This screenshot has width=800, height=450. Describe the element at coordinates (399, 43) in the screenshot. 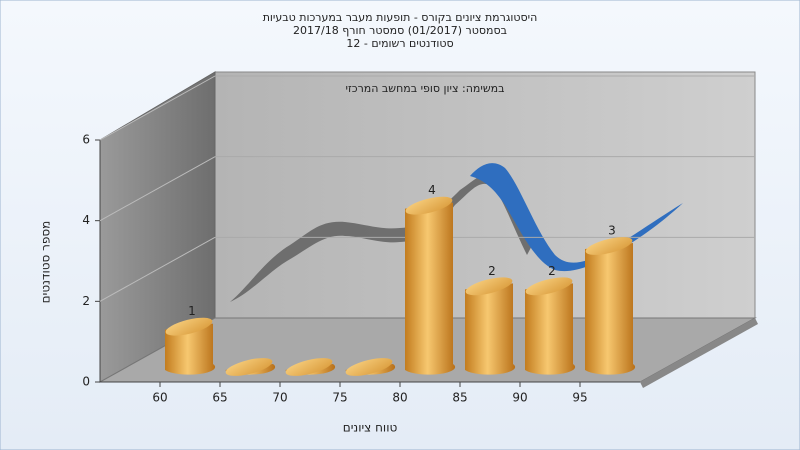

I see `chart-title: סטודנטים רשומים - 12` at that location.